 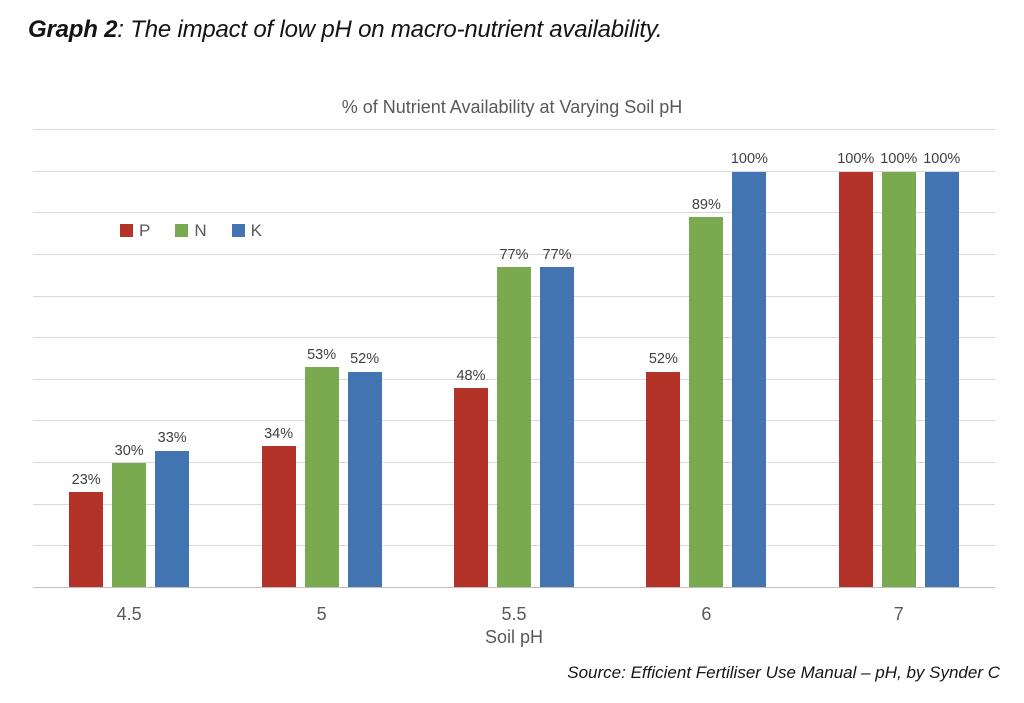 I want to click on bar-N-5.5, so click(x=513, y=427).